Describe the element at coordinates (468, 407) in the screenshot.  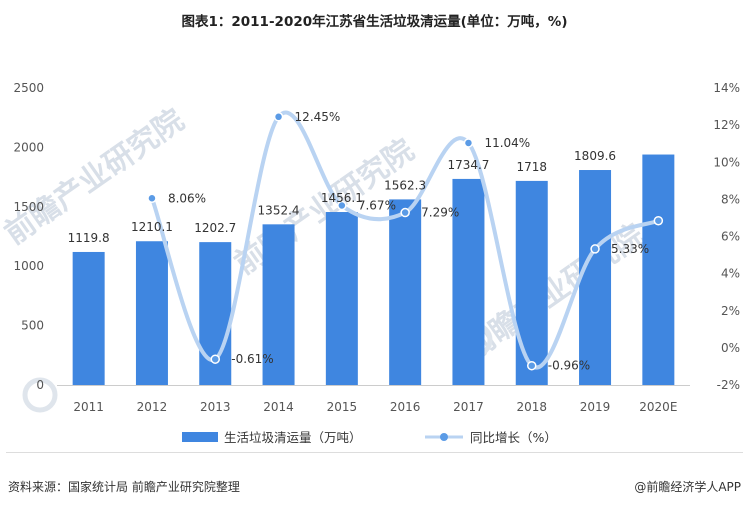
I see `x-tick-label: 2017` at that location.